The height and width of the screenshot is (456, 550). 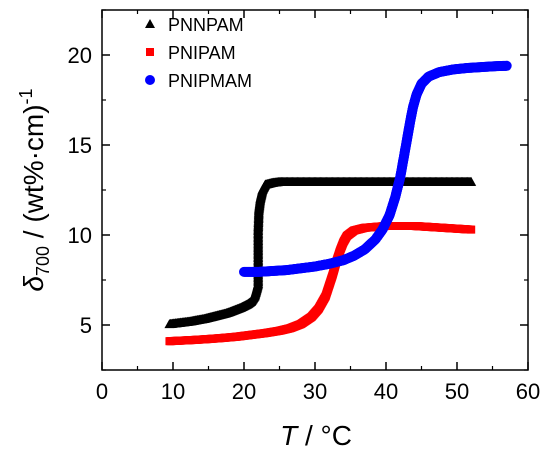 I want to click on legend-marker-pnipmam, so click(x=150, y=80).